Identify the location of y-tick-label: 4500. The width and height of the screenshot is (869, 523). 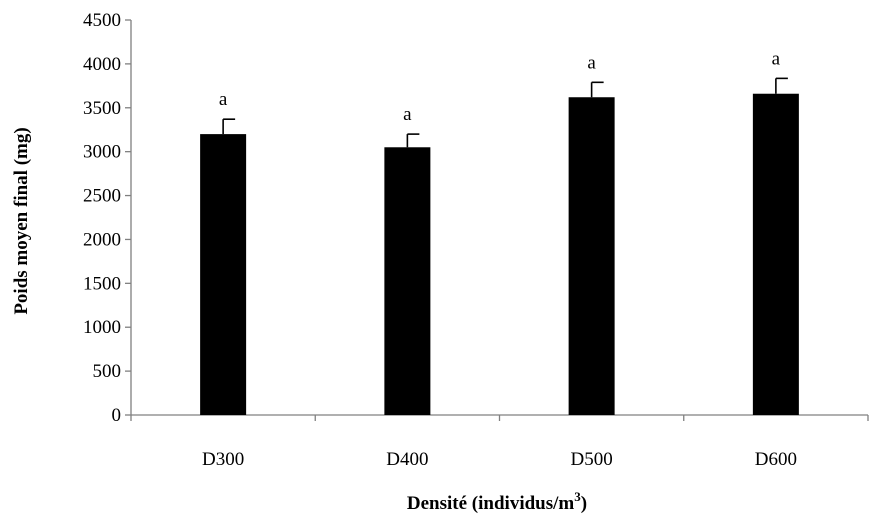
(102, 20).